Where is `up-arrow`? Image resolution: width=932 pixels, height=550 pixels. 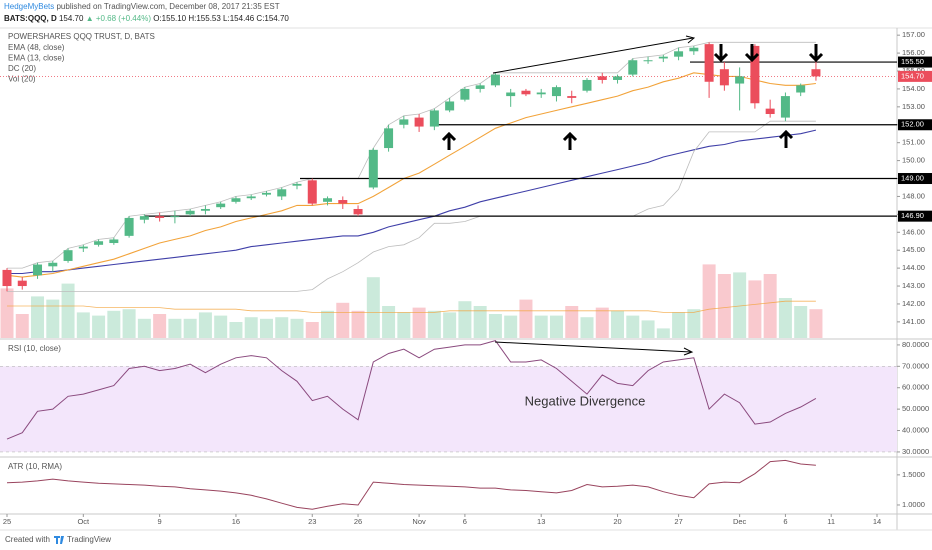 up-arrow is located at coordinates (786, 138).